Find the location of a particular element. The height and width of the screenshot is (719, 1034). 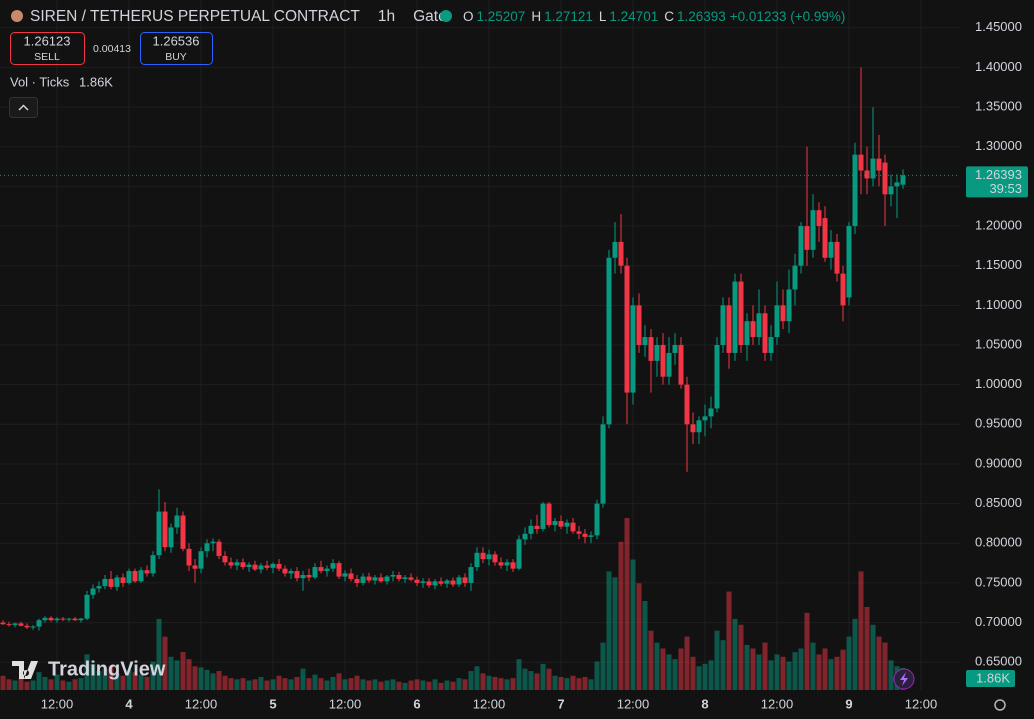

symbol-icon is located at coordinates (17, 16).